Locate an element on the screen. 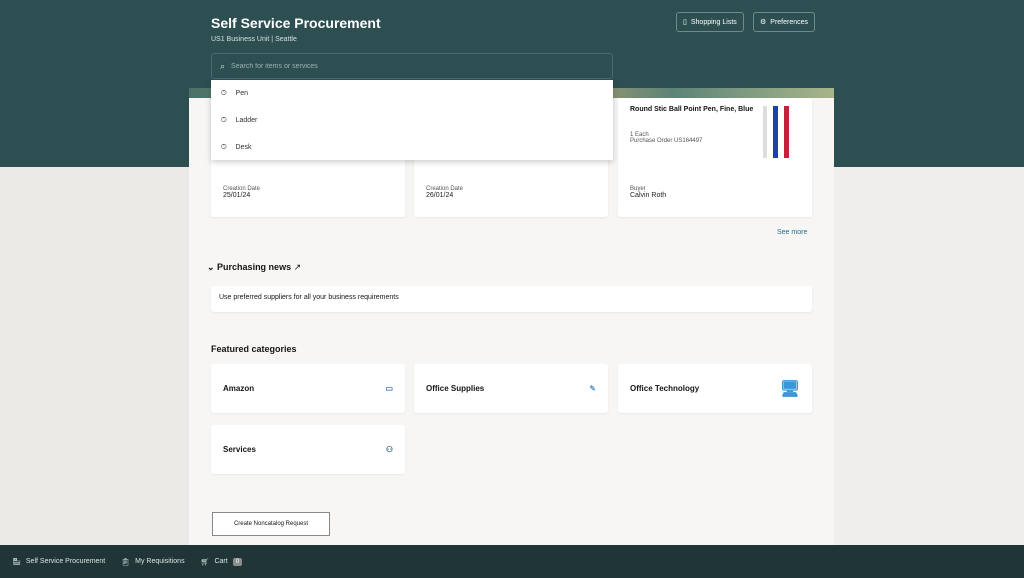 This screenshot has width=1024, height=578. gear-icon: ⚙ is located at coordinates (763, 22).